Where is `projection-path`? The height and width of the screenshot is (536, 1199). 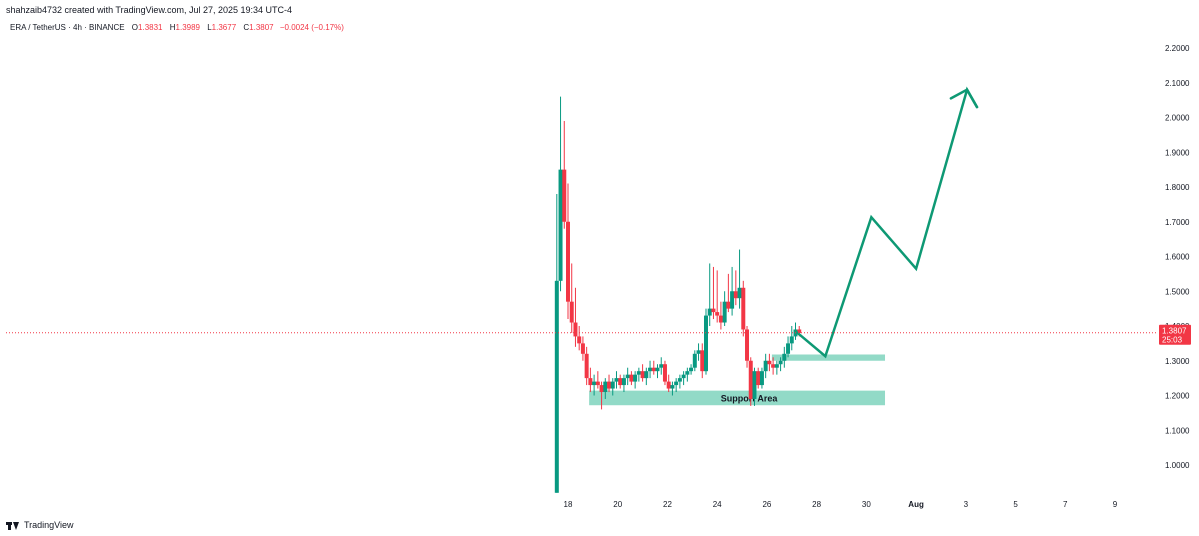 projection-path is located at coordinates (886, 222).